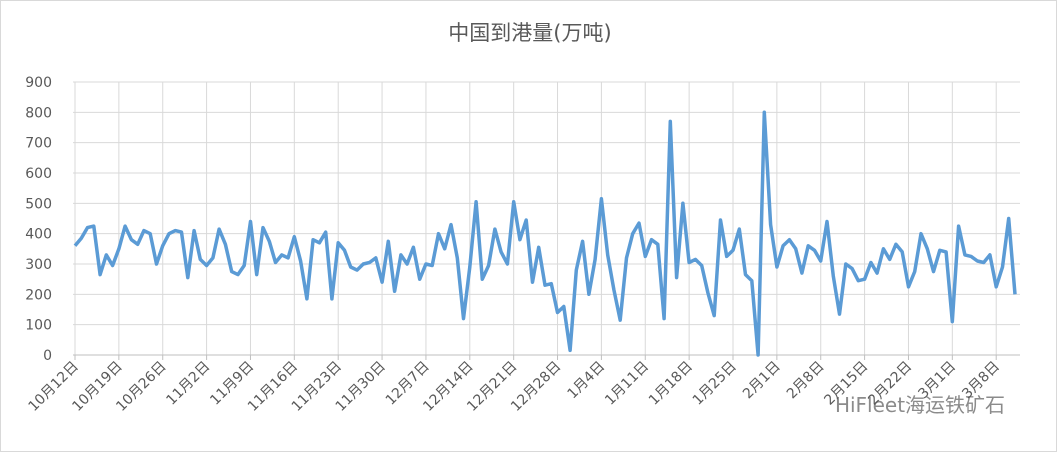  I want to click on y-tick-label: 400, so click(38, 235).